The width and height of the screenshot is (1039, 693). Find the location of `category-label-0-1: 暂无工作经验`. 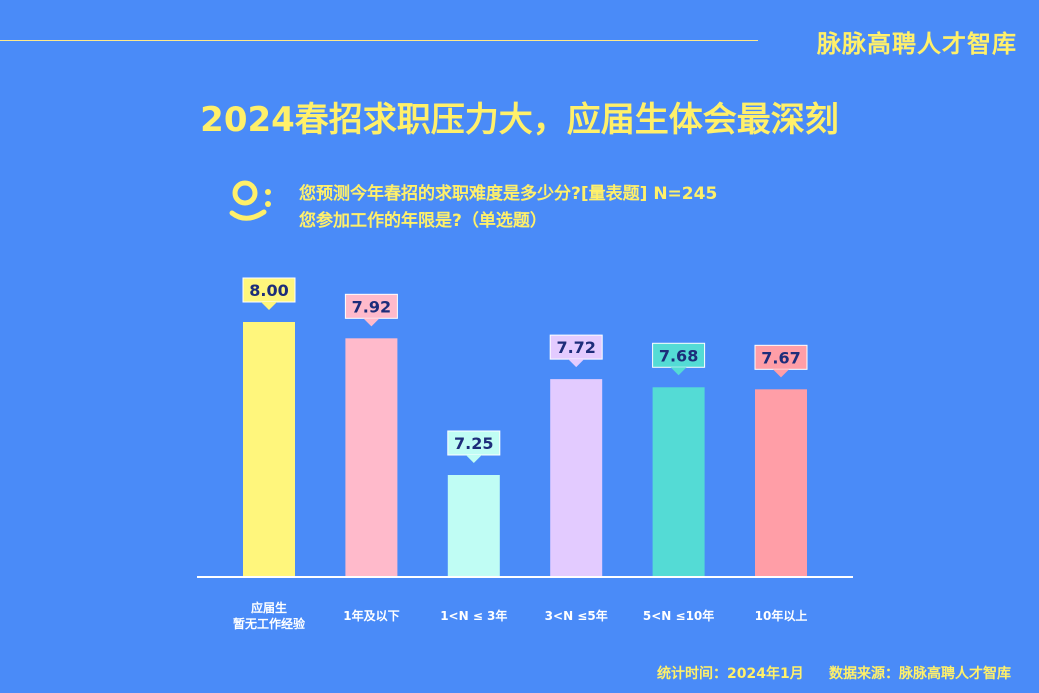

category-label-0-1: 暂无工作经验 is located at coordinates (269, 623).